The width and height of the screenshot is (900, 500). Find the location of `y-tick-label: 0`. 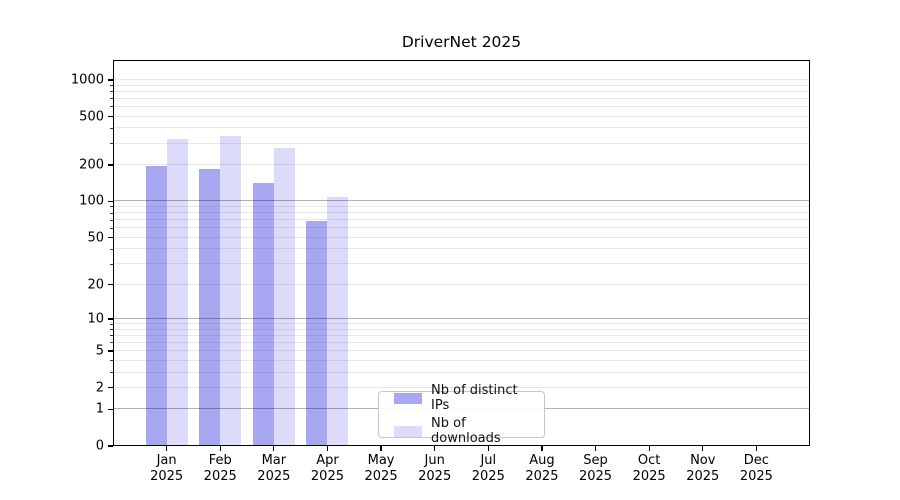

y-tick-label: 0 is located at coordinates (99, 446).